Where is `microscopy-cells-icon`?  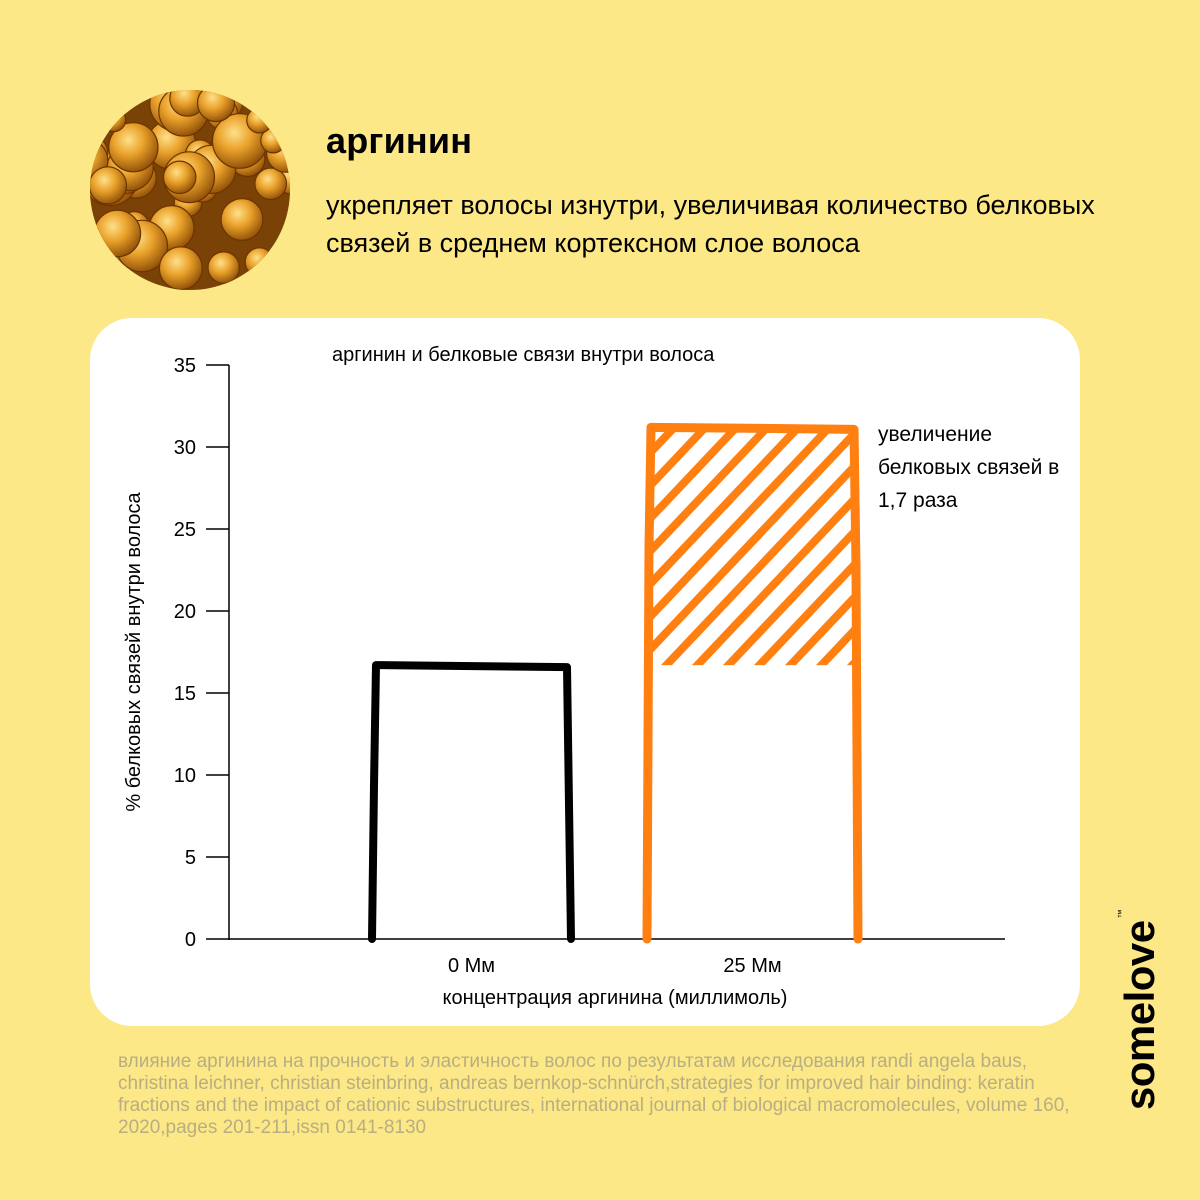
microscopy-cells-icon is located at coordinates (190, 190).